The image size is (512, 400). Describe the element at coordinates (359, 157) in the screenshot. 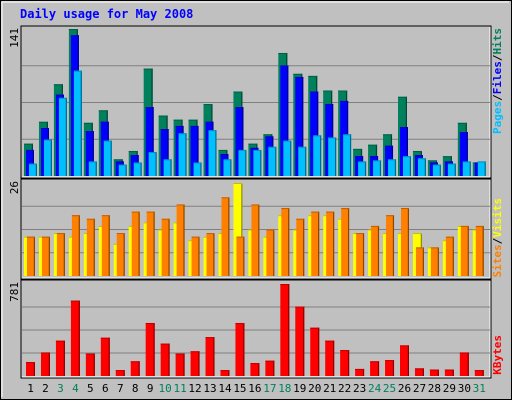

I see `bar-files-day-23-edge` at that location.